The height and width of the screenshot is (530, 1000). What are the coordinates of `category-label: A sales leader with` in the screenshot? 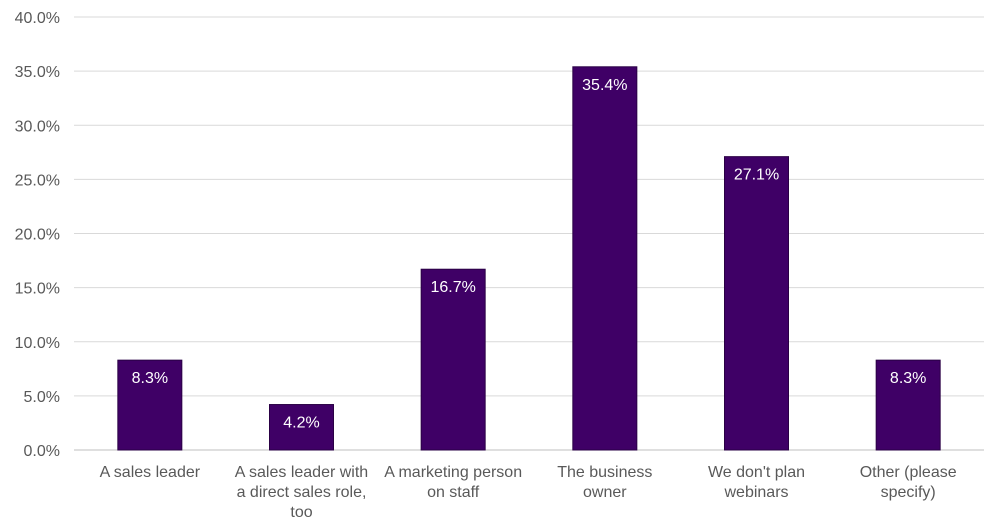 It's located at (301, 472).